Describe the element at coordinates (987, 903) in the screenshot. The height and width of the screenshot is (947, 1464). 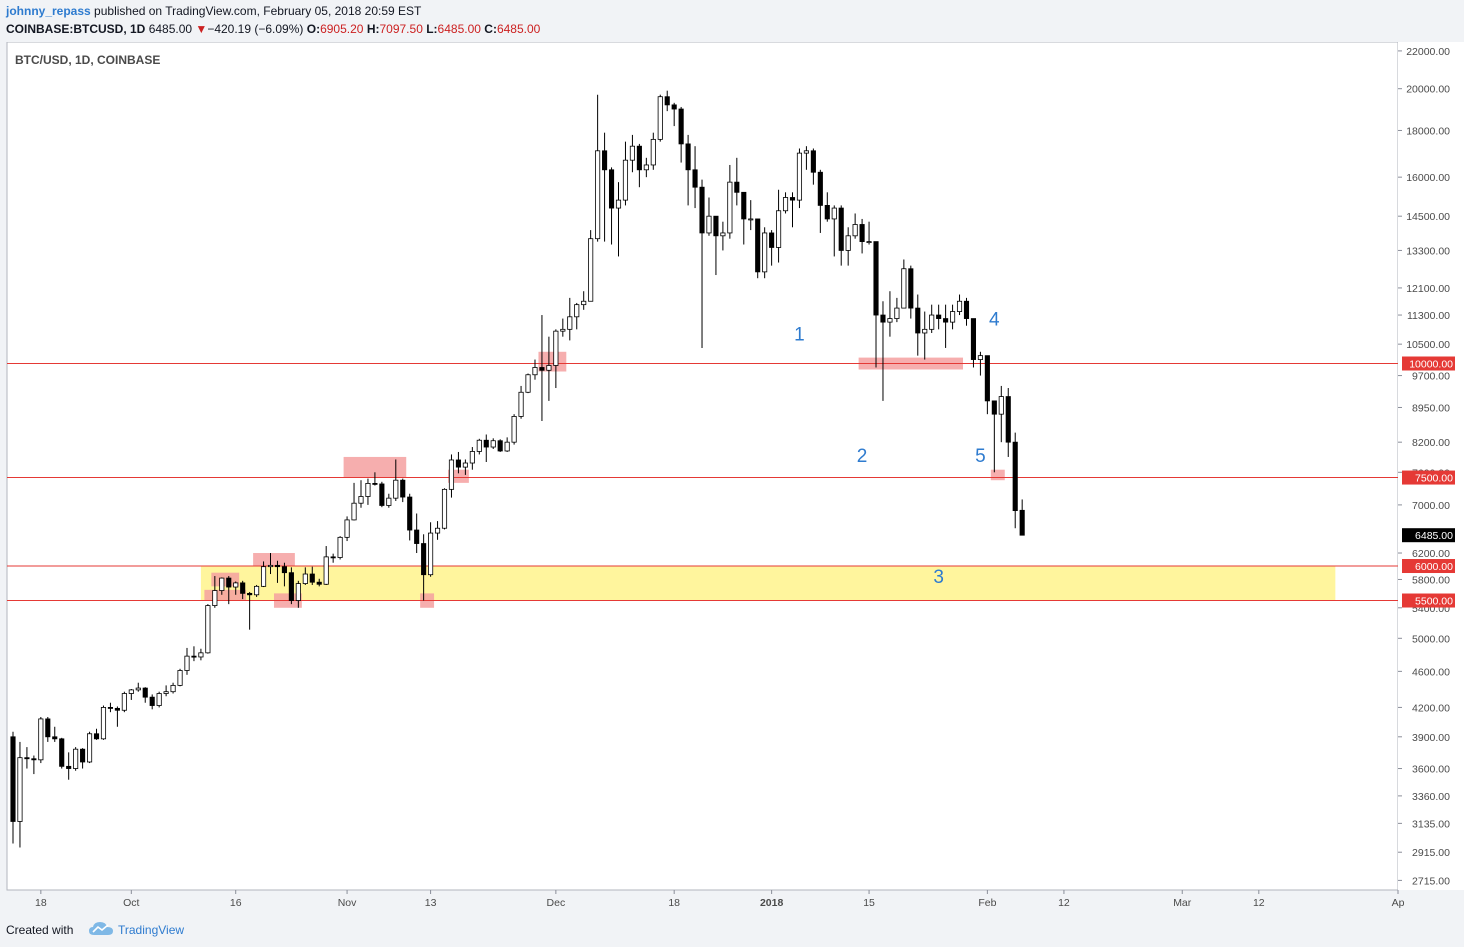
I see `x-tick-label: Feb` at that location.